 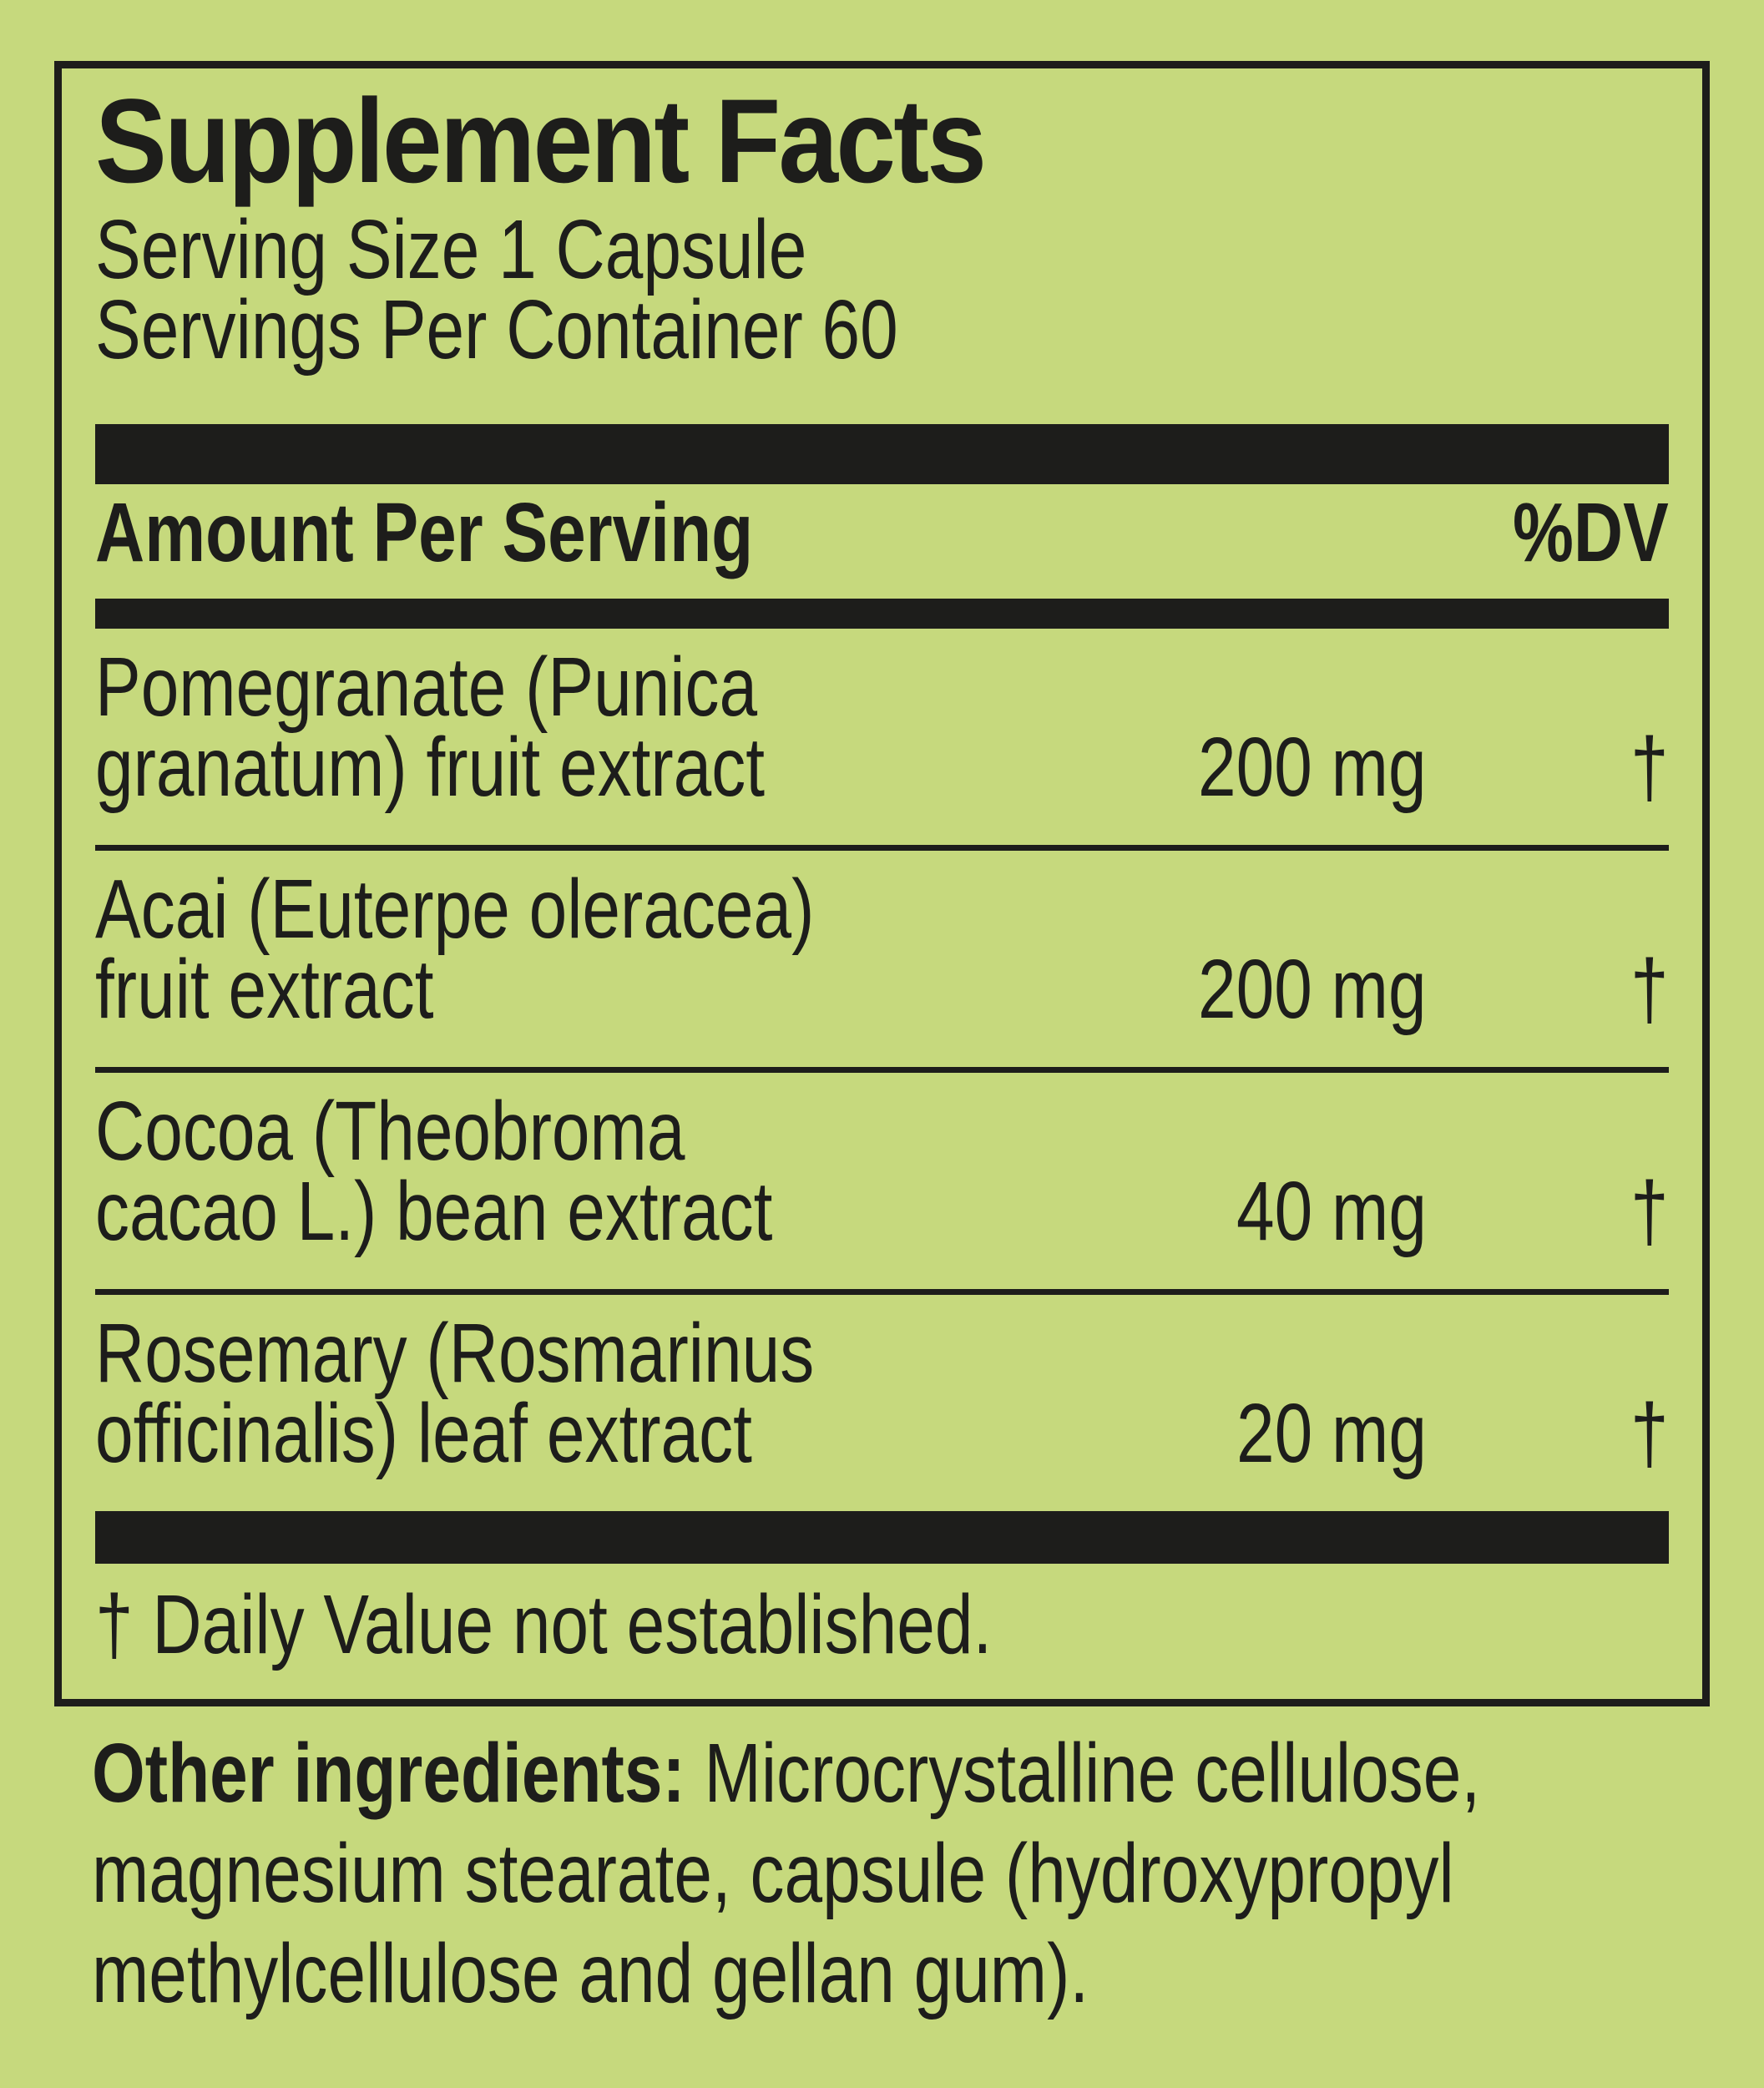 I want to click on ingredient-amount: 20 mg, so click(x=1311, y=1433).